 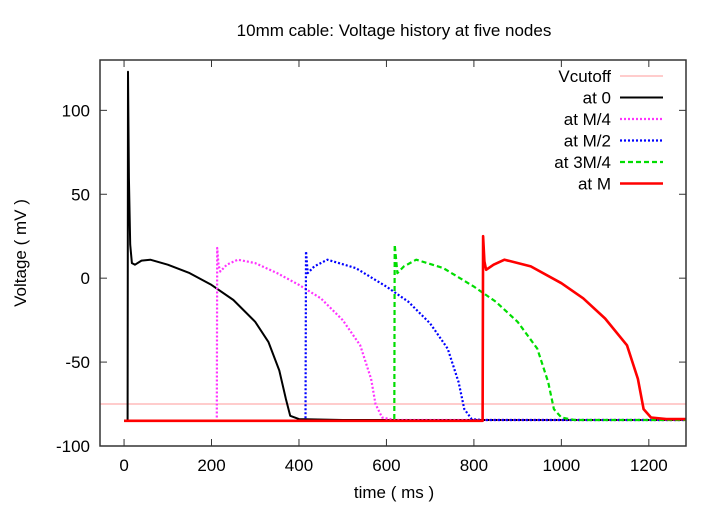 What do you see at coordinates (582, 162) in the screenshot?
I see `legend-label-at-3m-4: at 3M/4` at bounding box center [582, 162].